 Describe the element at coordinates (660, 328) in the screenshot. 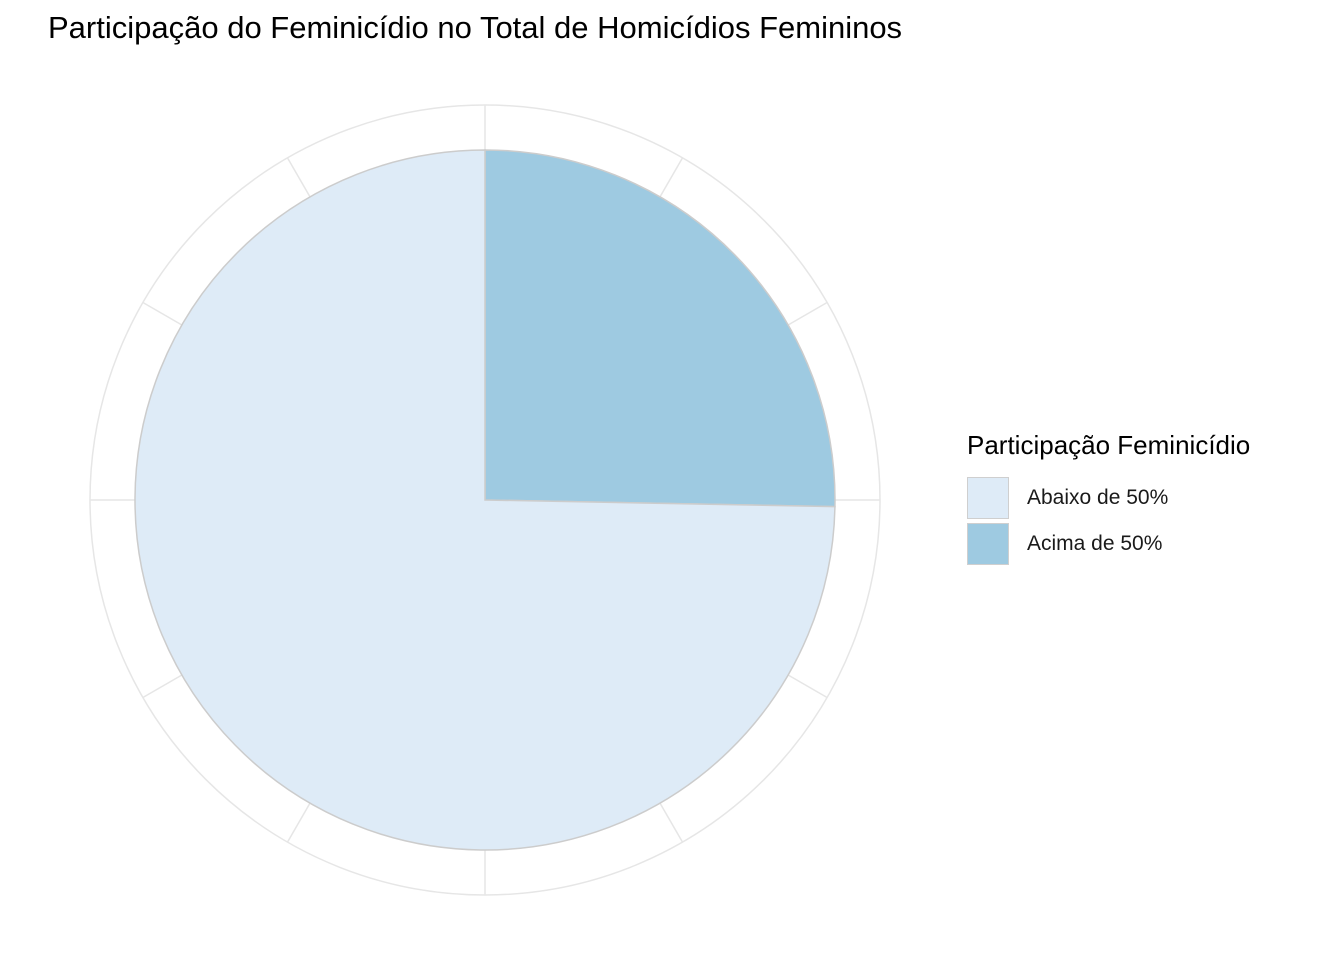

I see `pie-slice-acima` at that location.